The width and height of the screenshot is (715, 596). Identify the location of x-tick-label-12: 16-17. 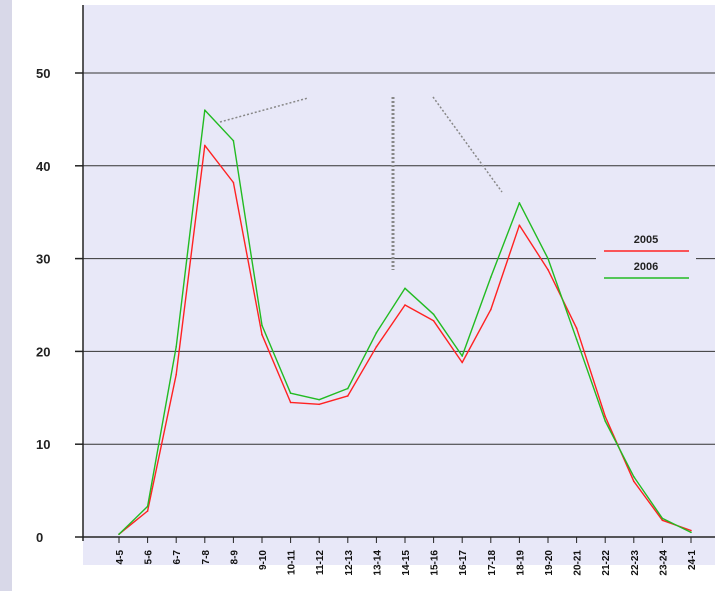
(463, 563).